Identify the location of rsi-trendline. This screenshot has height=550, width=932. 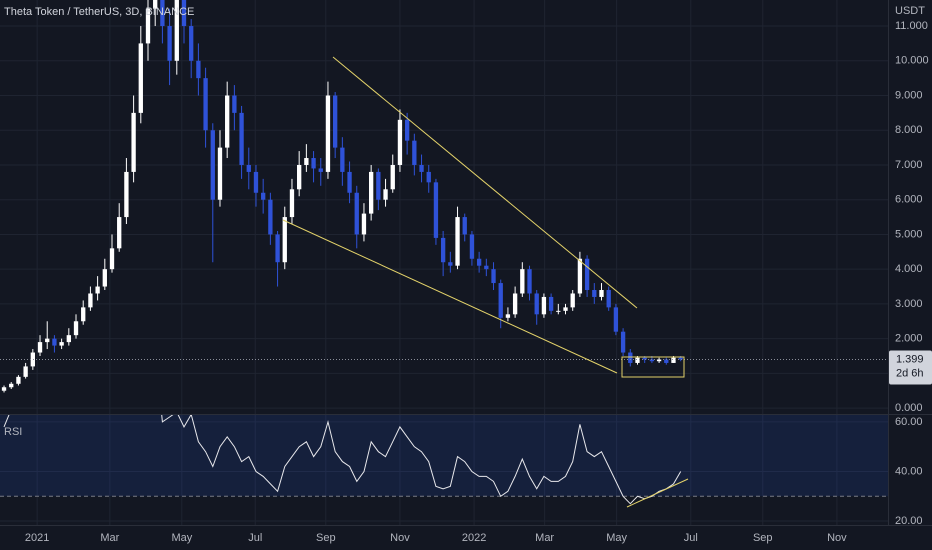
(657, 493).